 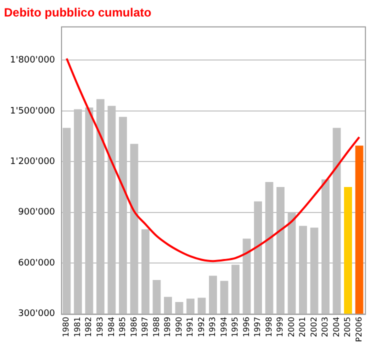 What do you see at coordinates (269, 327) in the screenshot?
I see `x-tick-label: 1998` at bounding box center [269, 327].